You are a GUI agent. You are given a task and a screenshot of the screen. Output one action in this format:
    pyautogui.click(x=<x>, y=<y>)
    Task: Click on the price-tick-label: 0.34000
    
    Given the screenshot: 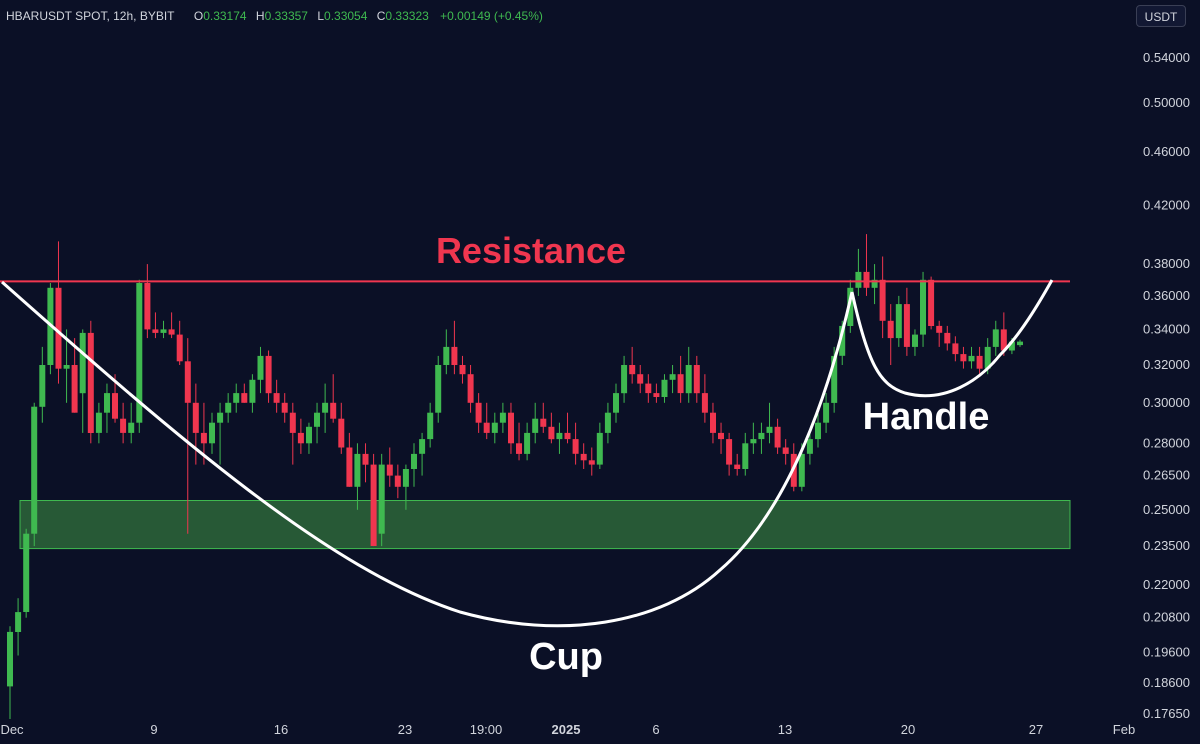 What is the action you would take?
    pyautogui.click(x=1166, y=328)
    